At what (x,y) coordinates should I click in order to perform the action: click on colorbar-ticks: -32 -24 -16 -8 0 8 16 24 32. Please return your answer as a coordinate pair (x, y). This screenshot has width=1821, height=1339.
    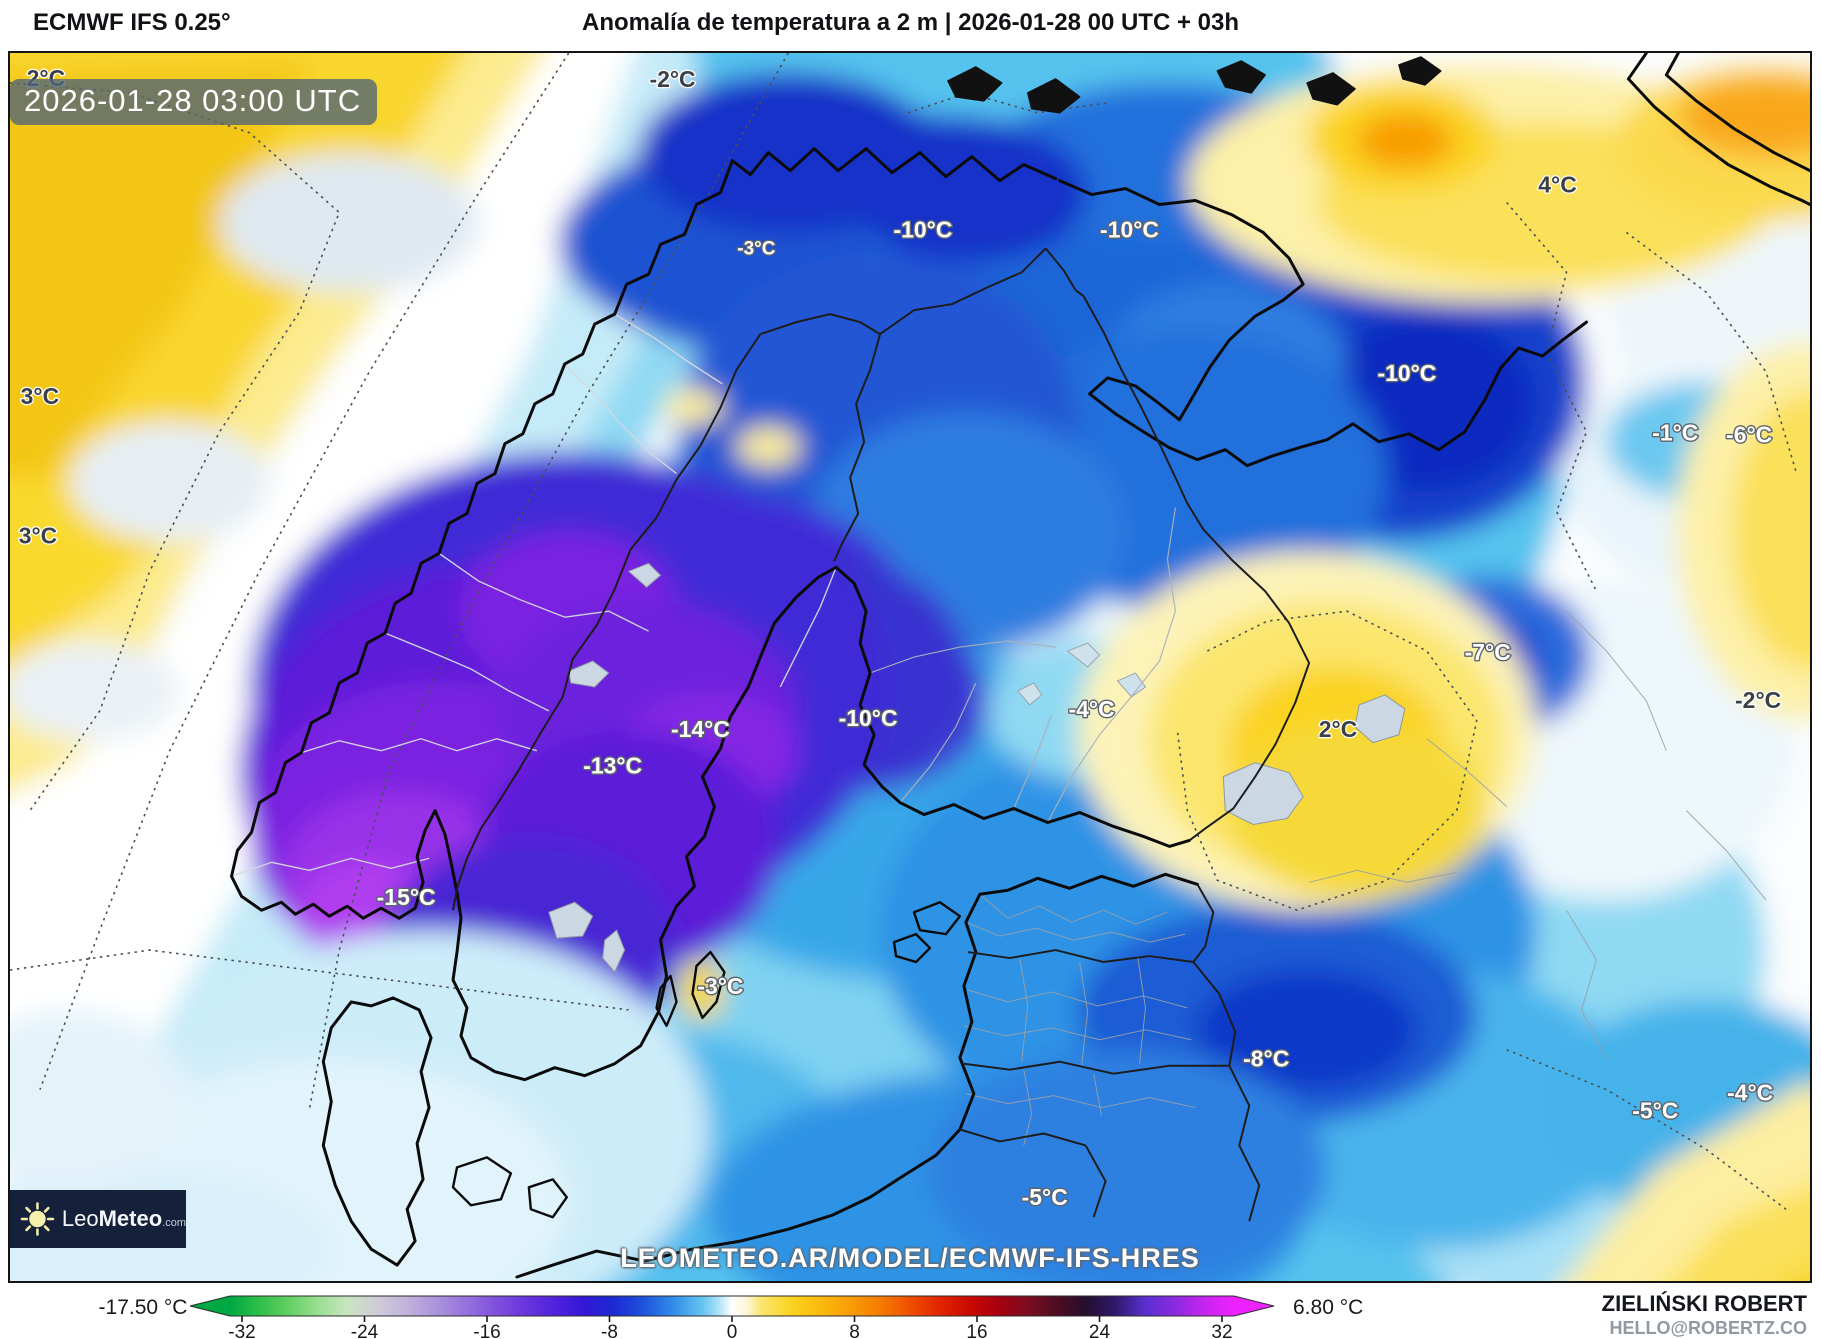
    Looking at the image, I should click on (730, 1327).